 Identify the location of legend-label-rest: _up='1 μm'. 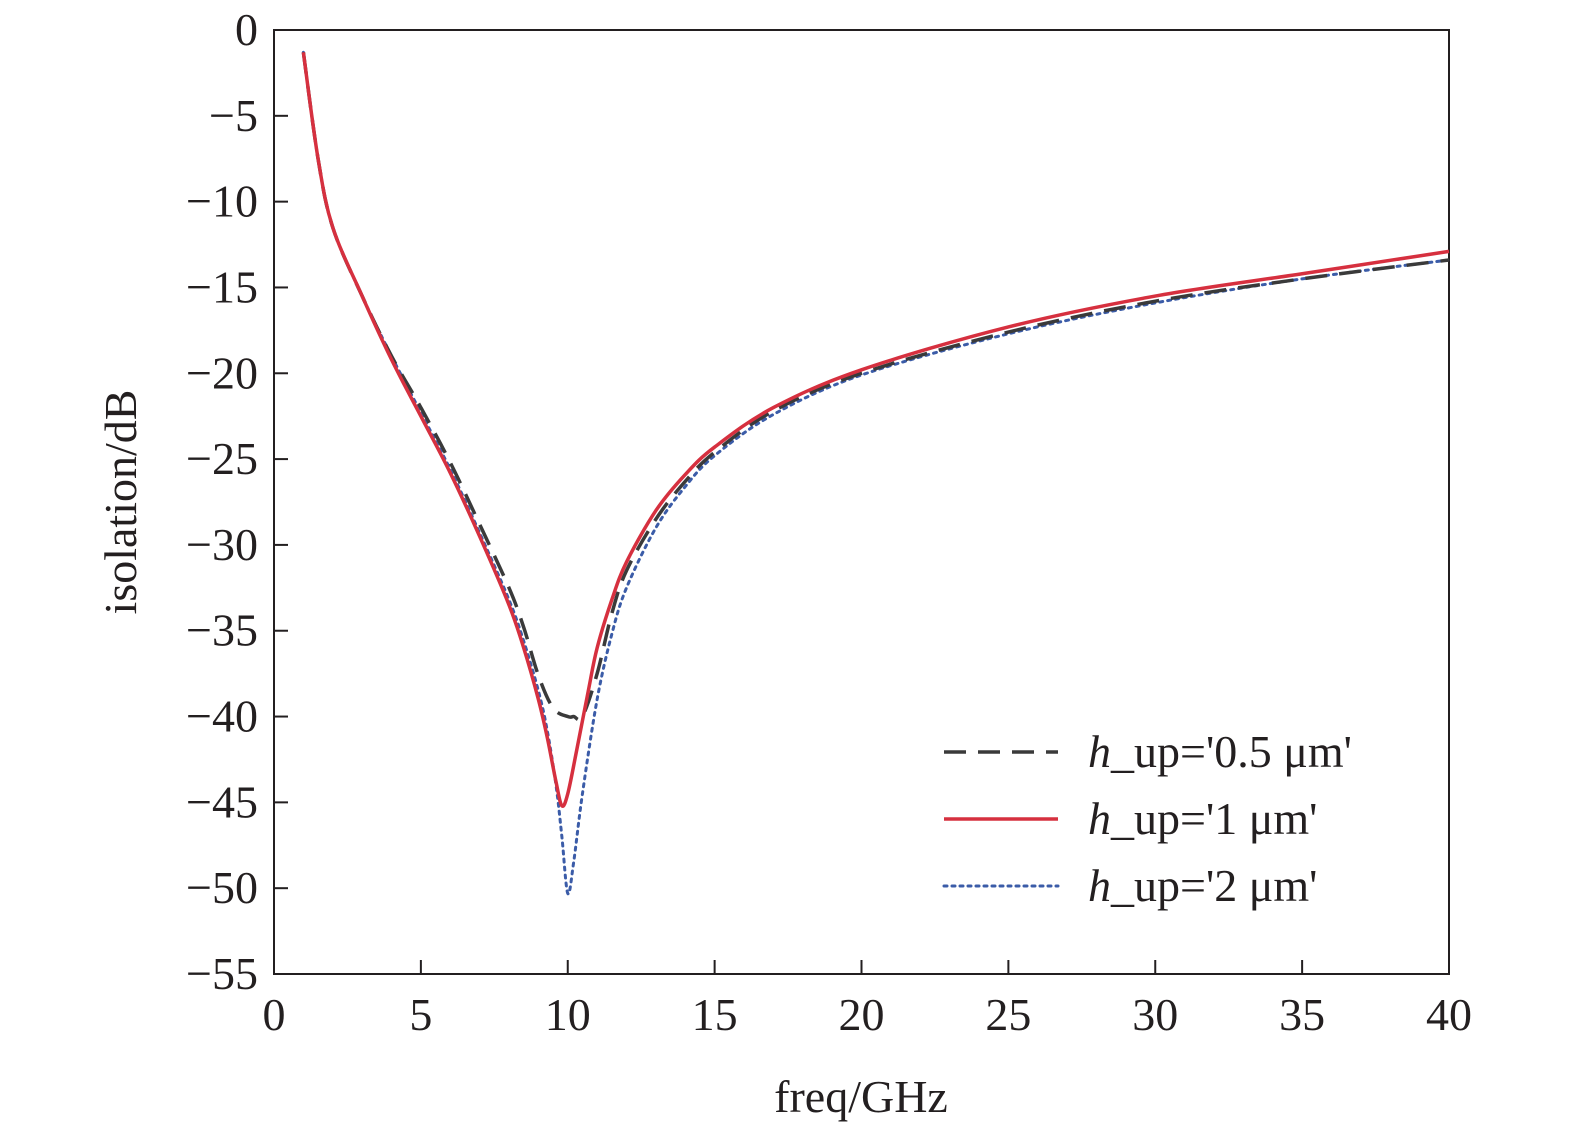
(1213, 818).